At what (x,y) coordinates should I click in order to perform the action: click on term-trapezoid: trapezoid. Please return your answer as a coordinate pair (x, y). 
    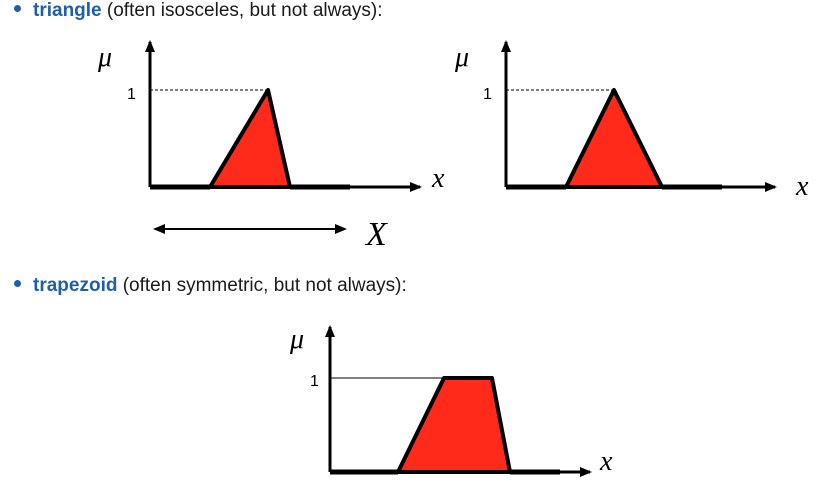
    Looking at the image, I should click on (75, 285).